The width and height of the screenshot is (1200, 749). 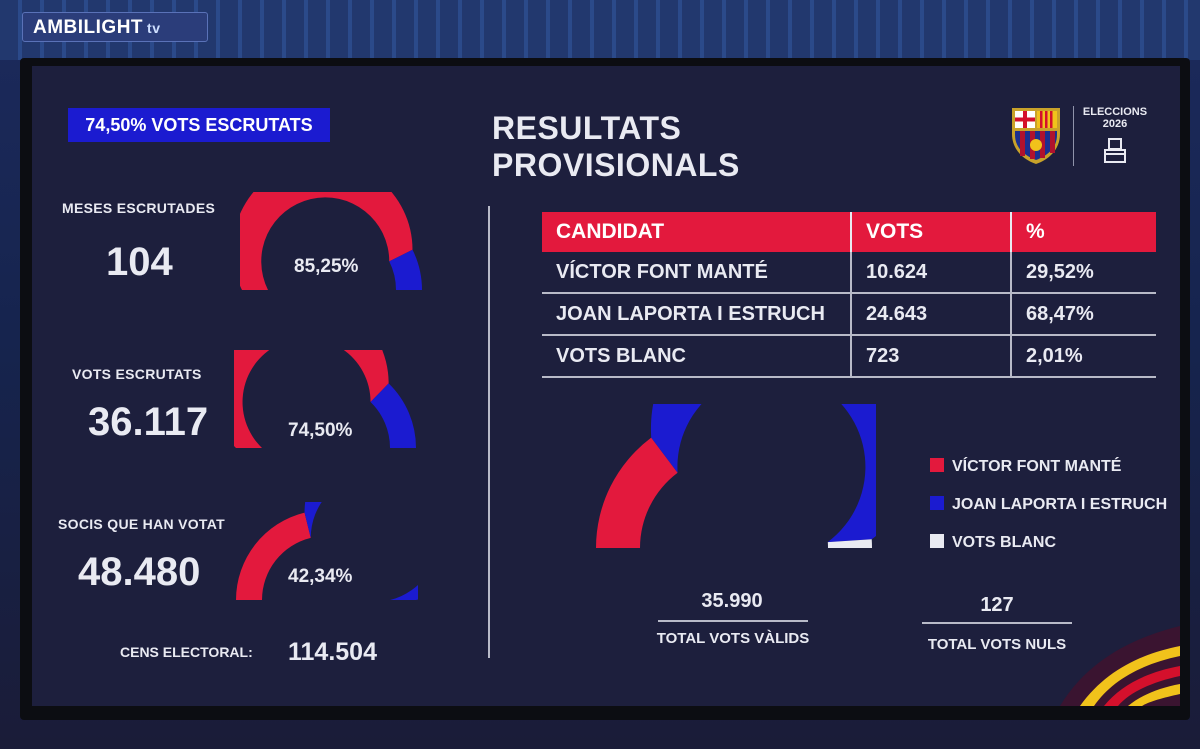 I want to click on page-title: RESULTATS PROVISIONALS, so click(x=616, y=146).